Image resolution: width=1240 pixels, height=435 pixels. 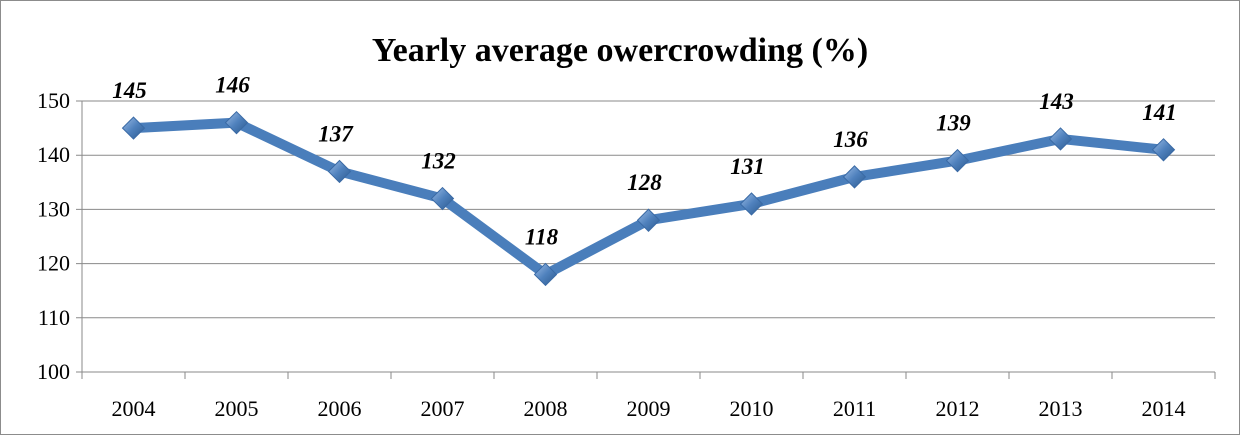 What do you see at coordinates (958, 408) in the screenshot?
I see `x-tick-label: 2012` at bounding box center [958, 408].